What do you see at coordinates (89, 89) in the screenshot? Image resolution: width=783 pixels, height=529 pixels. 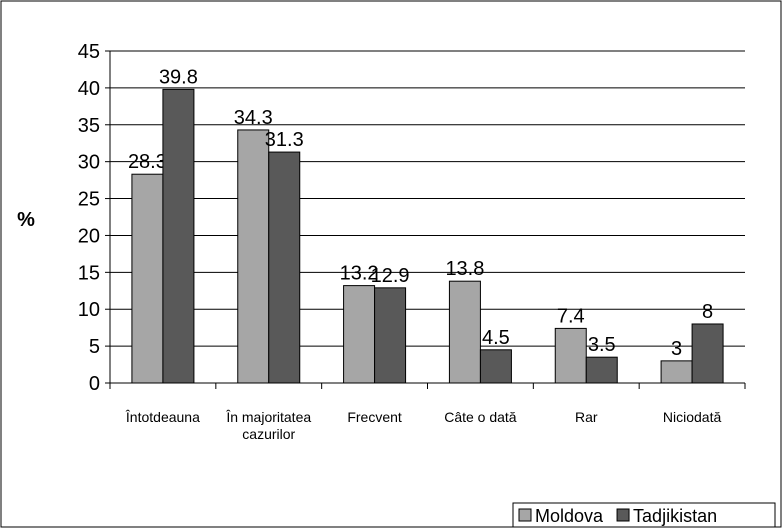 I see `y-tick-label: 40` at bounding box center [89, 89].